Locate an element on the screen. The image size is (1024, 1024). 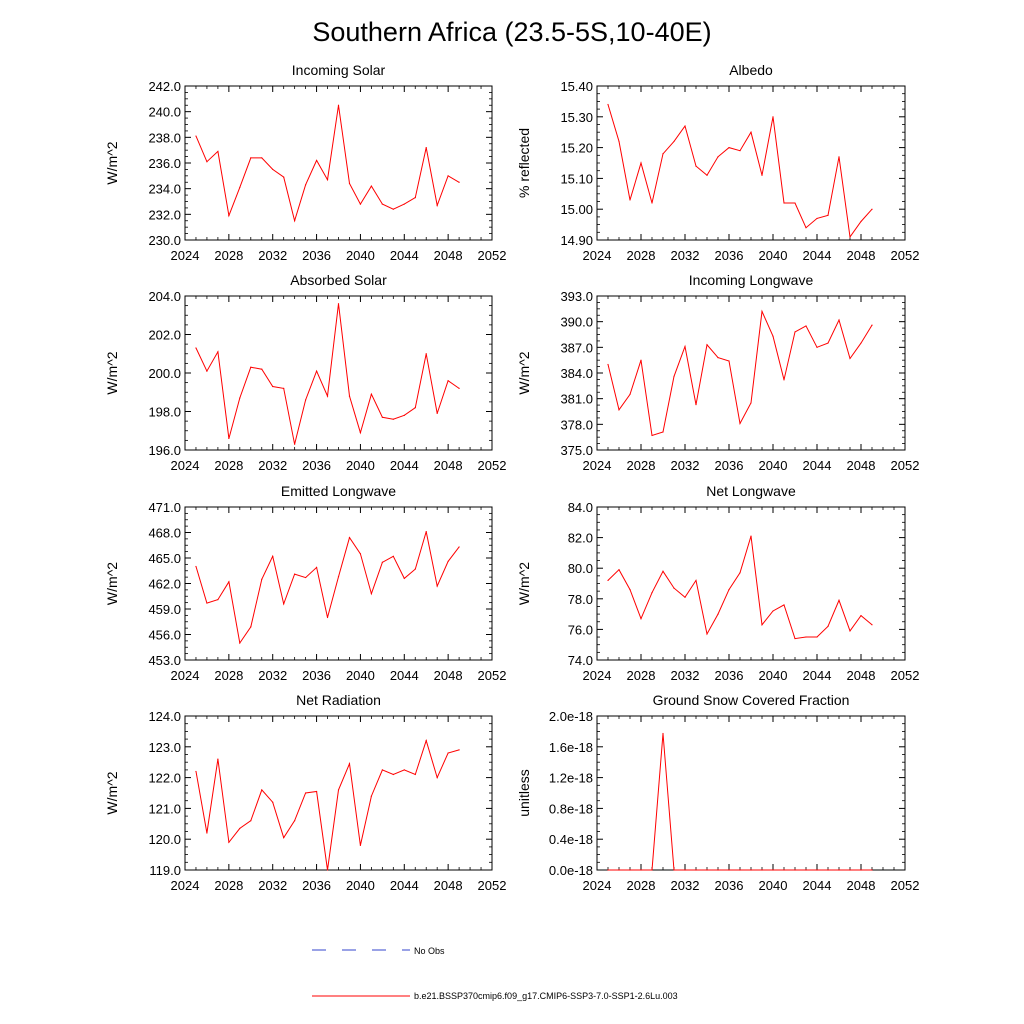
x-tick-label: 2024 is located at coordinates (597, 255).